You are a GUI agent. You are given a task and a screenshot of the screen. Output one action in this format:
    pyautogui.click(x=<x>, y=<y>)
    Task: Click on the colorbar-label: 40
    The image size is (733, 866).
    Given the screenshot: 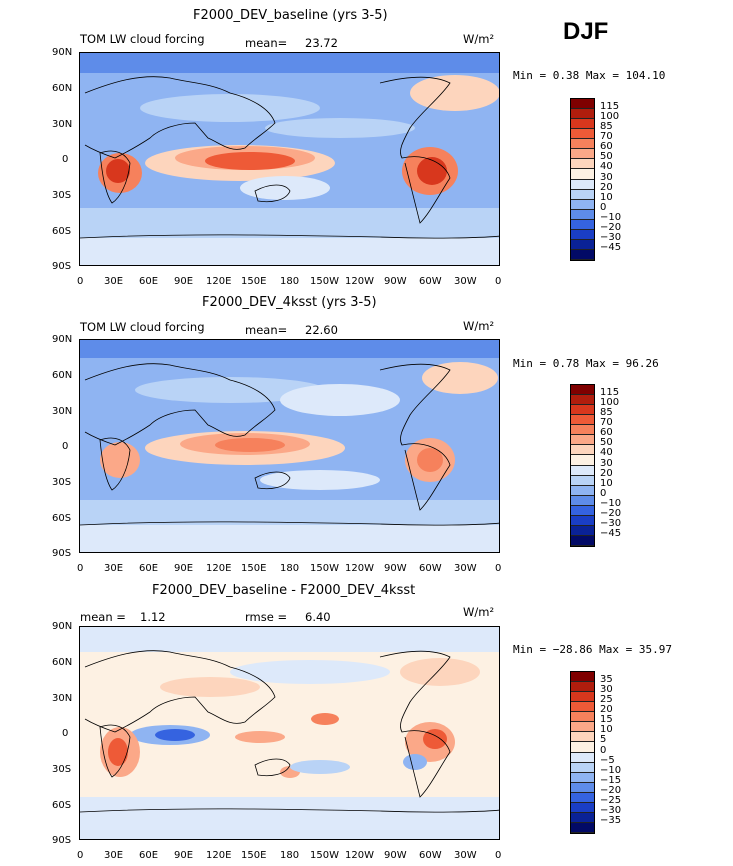 What is the action you would take?
    pyautogui.click(x=606, y=453)
    